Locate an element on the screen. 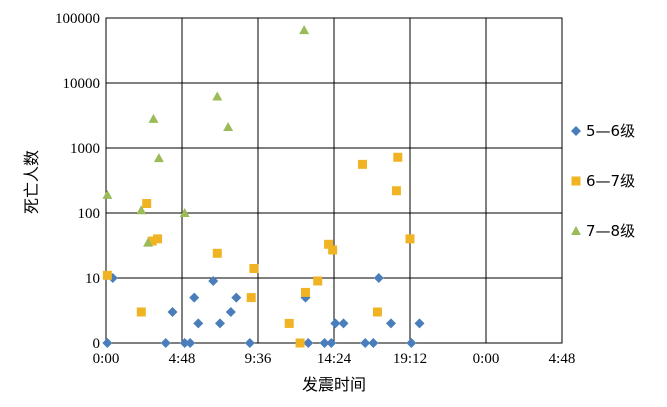 The width and height of the screenshot is (667, 407). x-axis-tick-labels: 0:00 4:48 9:36 14:24 19:12 0:00 4:48 is located at coordinates (334, 359).